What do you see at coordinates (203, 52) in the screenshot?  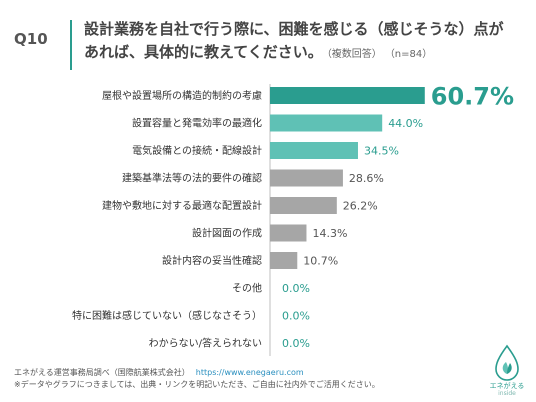 I see `question-line-2: あれば、具体的に教えてください。` at bounding box center [203, 52].